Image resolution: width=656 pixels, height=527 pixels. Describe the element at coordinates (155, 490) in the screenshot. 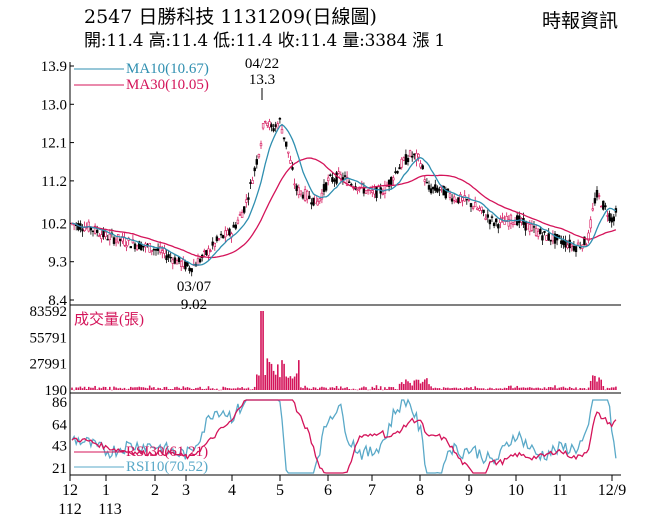

I see `x-axis-month-label: 2` at that location.